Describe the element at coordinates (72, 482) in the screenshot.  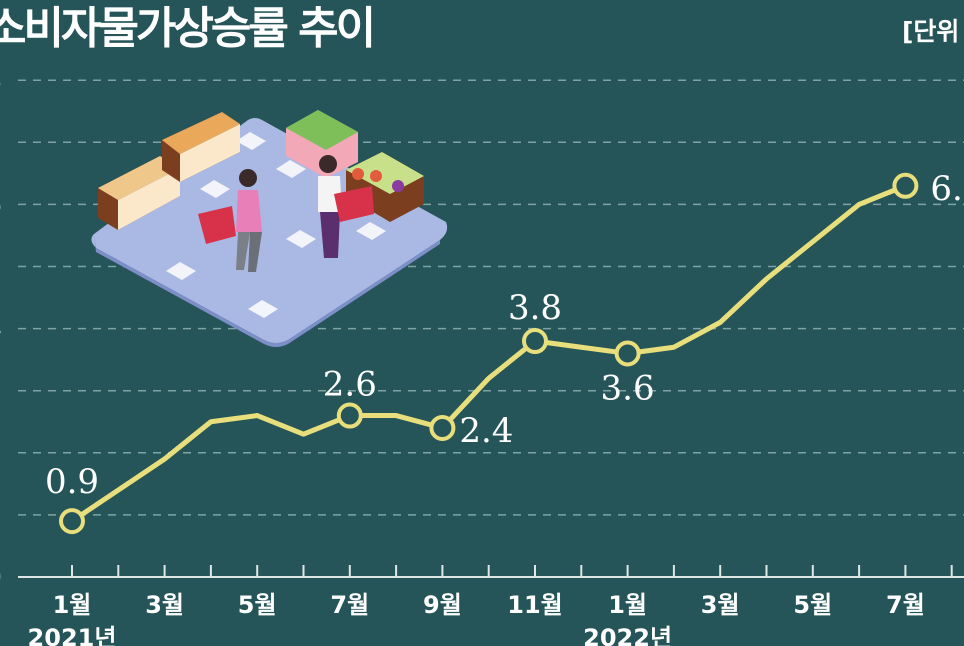
I see `data-label: 0.9` at that location.